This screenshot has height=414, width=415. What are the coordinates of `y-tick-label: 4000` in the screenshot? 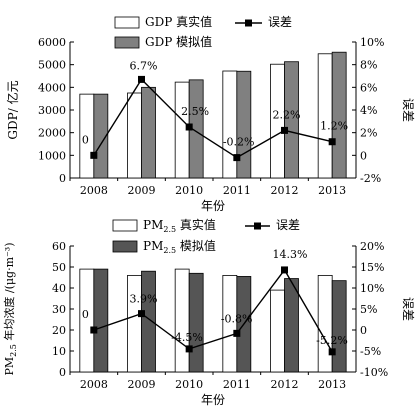 It's located at (52, 87).